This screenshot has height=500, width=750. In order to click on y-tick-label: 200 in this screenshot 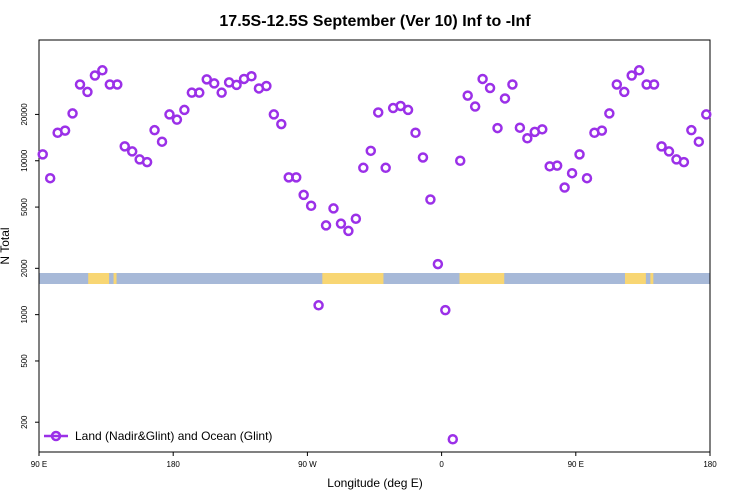, I will do `click(24, 422)`.